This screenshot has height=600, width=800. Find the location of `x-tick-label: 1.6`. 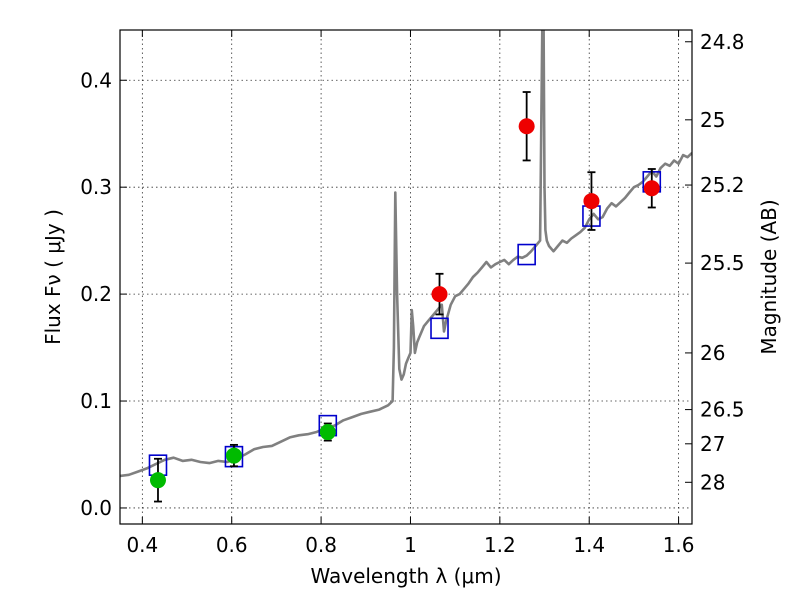

x-tick-label: 1.6 is located at coordinates (679, 545).